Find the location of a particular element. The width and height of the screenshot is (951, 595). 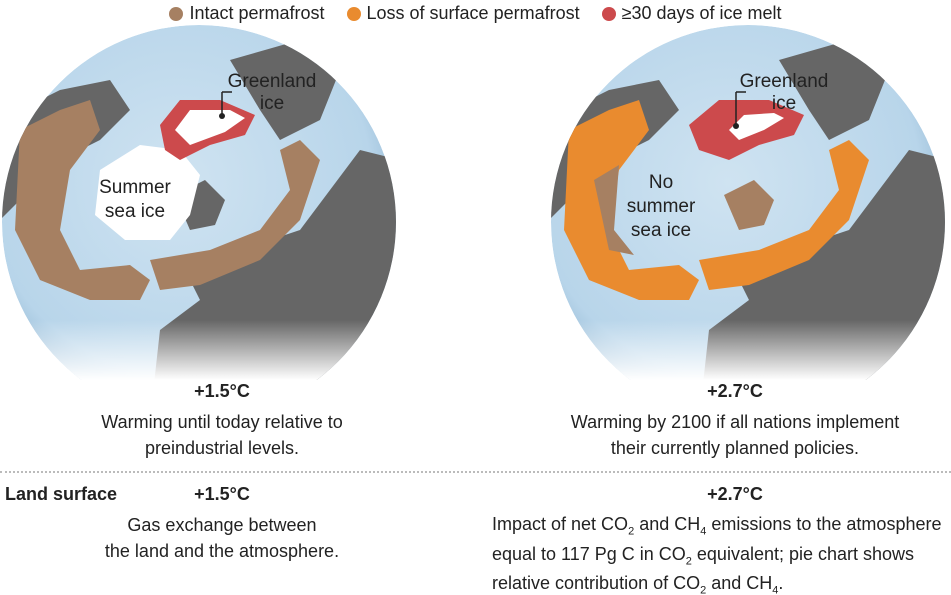

caption-line: Gas exchange between is located at coordinates (222, 525).